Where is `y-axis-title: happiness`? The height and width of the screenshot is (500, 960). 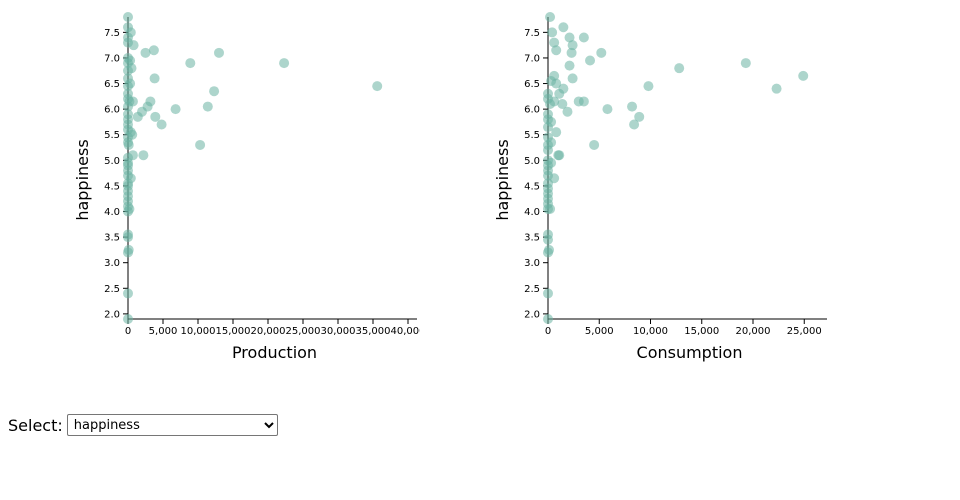
y-axis-title: happiness is located at coordinates (502, 179).